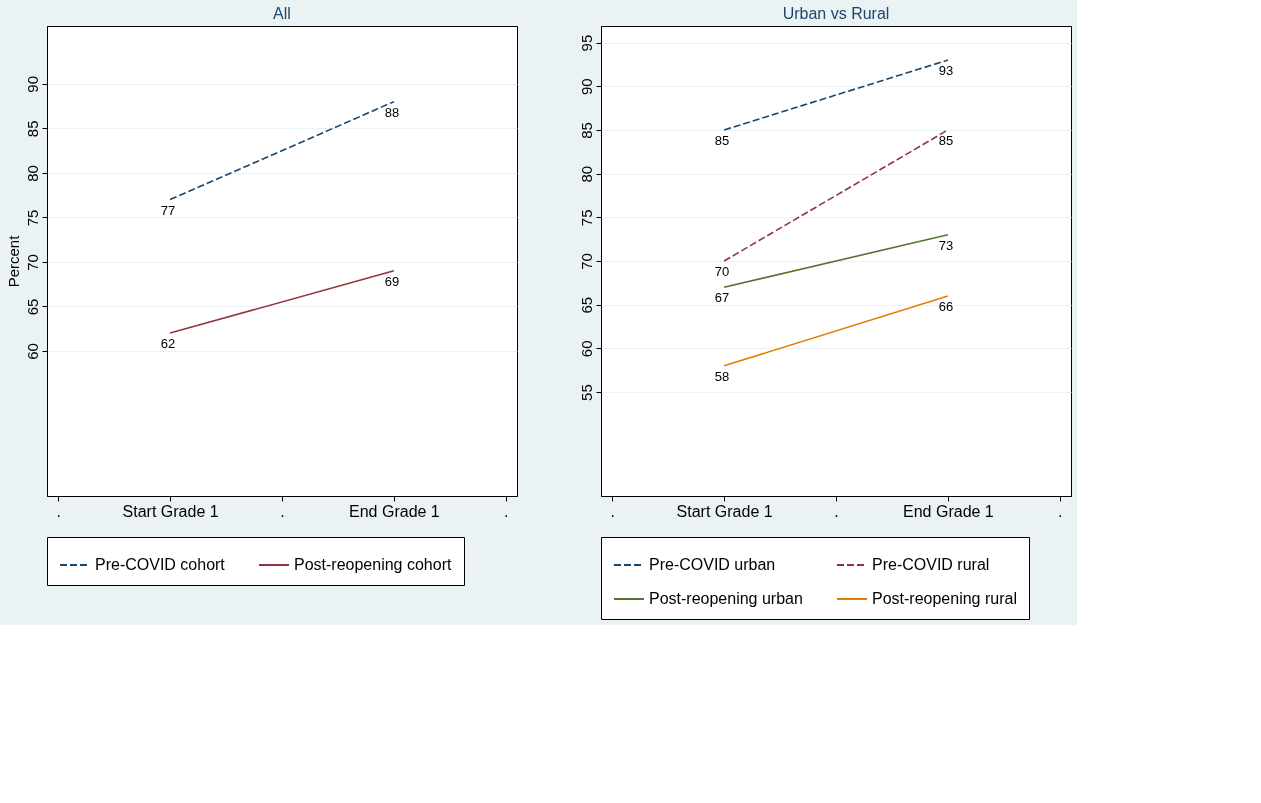 This screenshot has width=1261, height=803. Describe the element at coordinates (392, 281) in the screenshot. I see `data-label: 69` at that location.